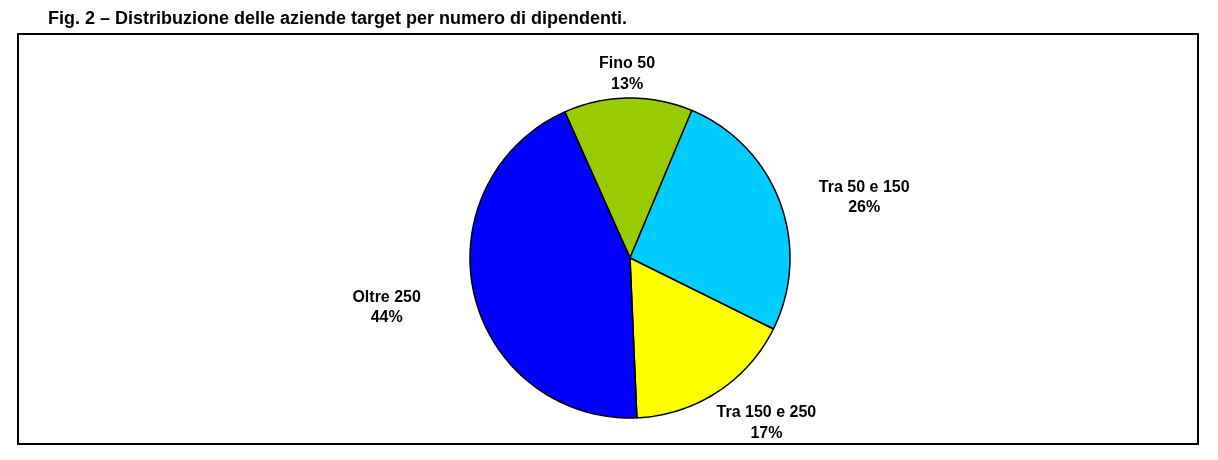 The width and height of the screenshot is (1218, 460). I want to click on data-label: 26%, so click(864, 207).